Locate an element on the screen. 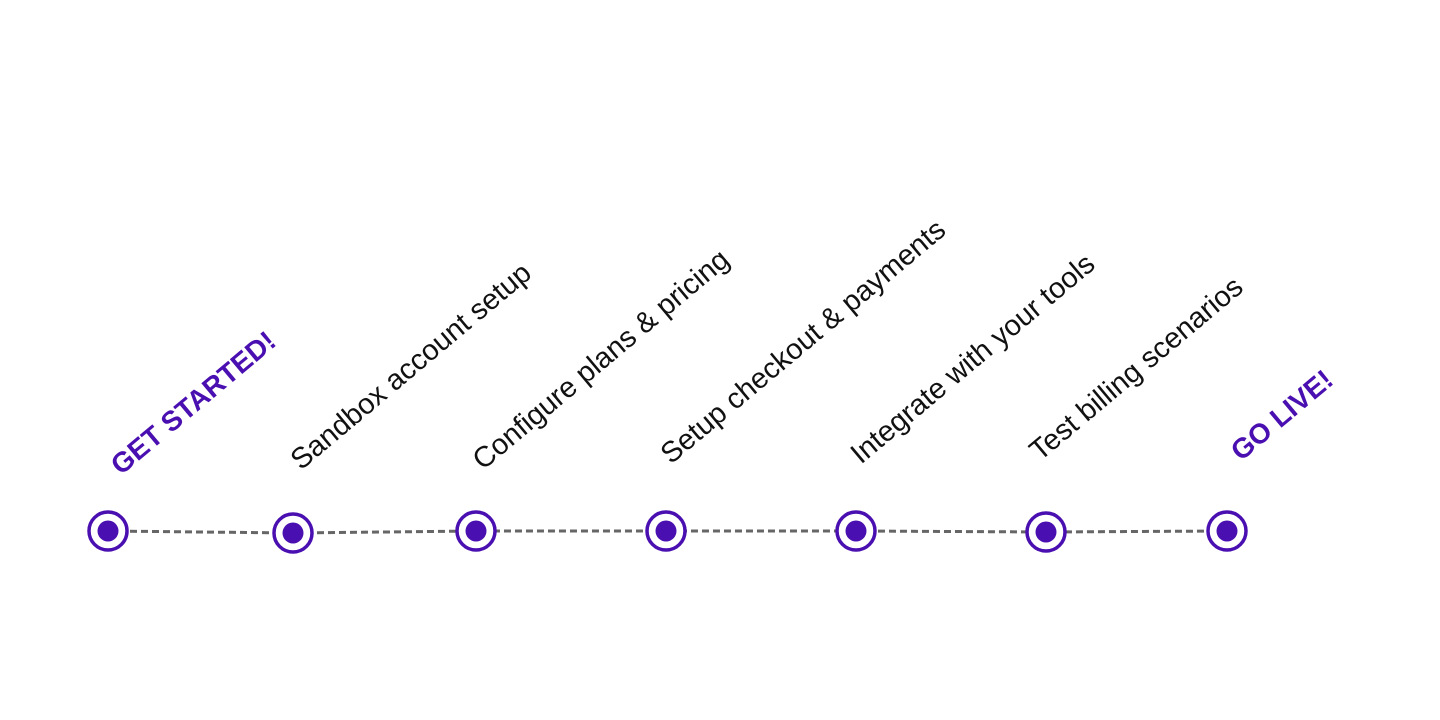 Image resolution: width=1440 pixels, height=720 pixels. timeline-node-go-live is located at coordinates (1227, 531).